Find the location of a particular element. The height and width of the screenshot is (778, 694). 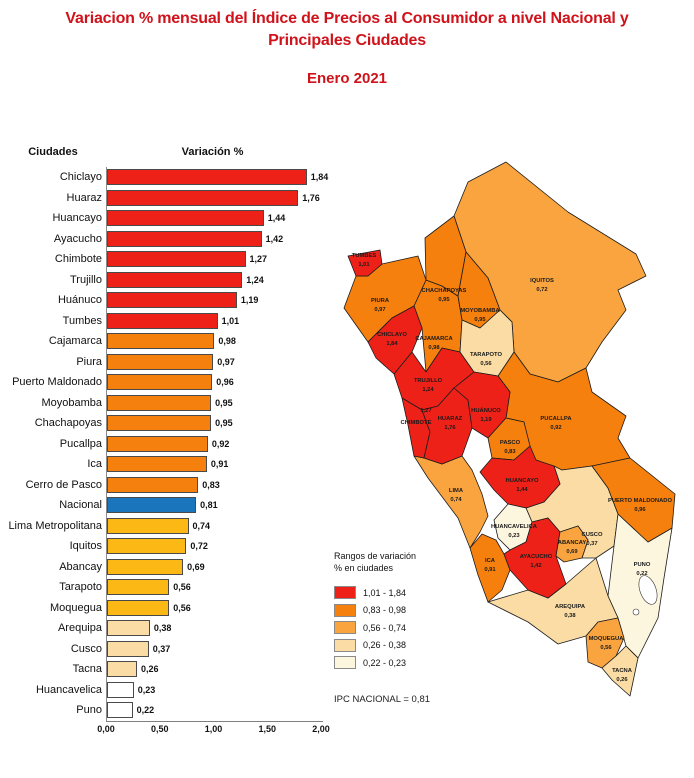

bar-track: 0,74 is located at coordinates (220, 525).